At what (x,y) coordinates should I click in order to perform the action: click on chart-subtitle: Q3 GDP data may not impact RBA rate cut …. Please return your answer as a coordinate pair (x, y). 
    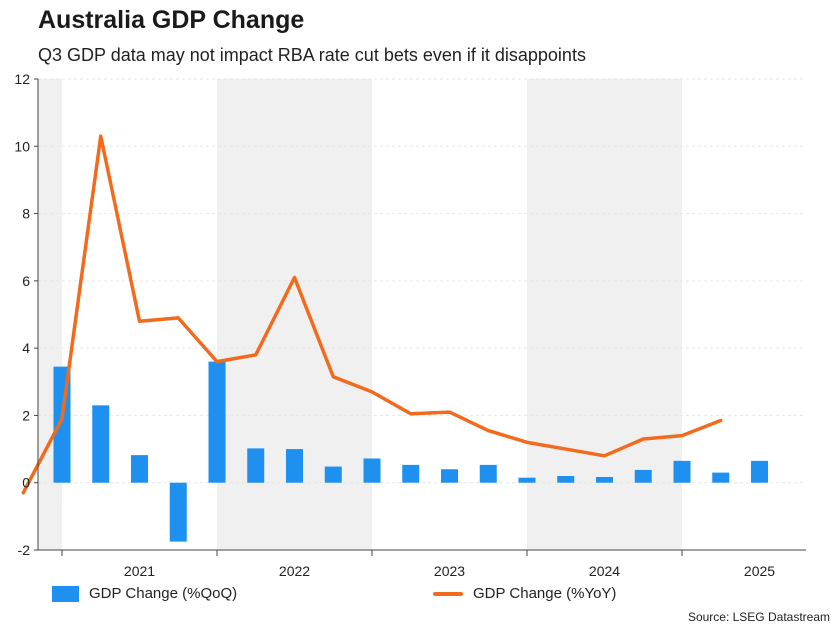
    Looking at the image, I should click on (312, 55).